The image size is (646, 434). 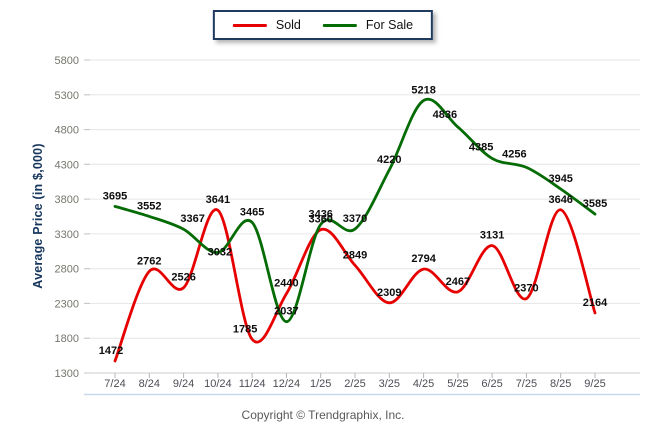 What do you see at coordinates (423, 384) in the screenshot?
I see `svg-text: 4/25` at bounding box center [423, 384].